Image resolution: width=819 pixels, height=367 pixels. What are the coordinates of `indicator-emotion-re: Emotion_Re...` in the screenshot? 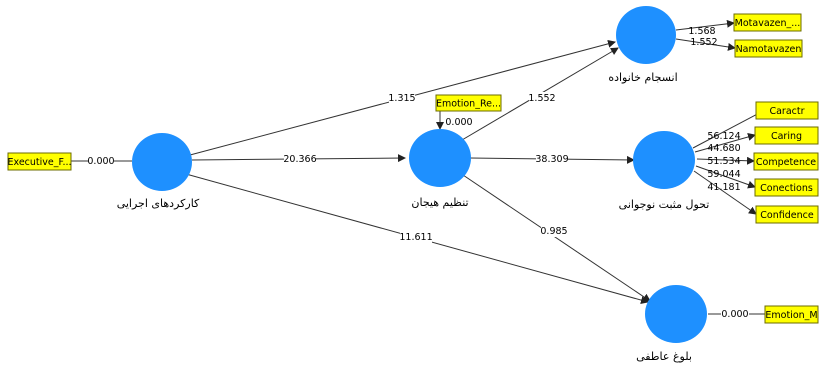 It's located at (468, 103).